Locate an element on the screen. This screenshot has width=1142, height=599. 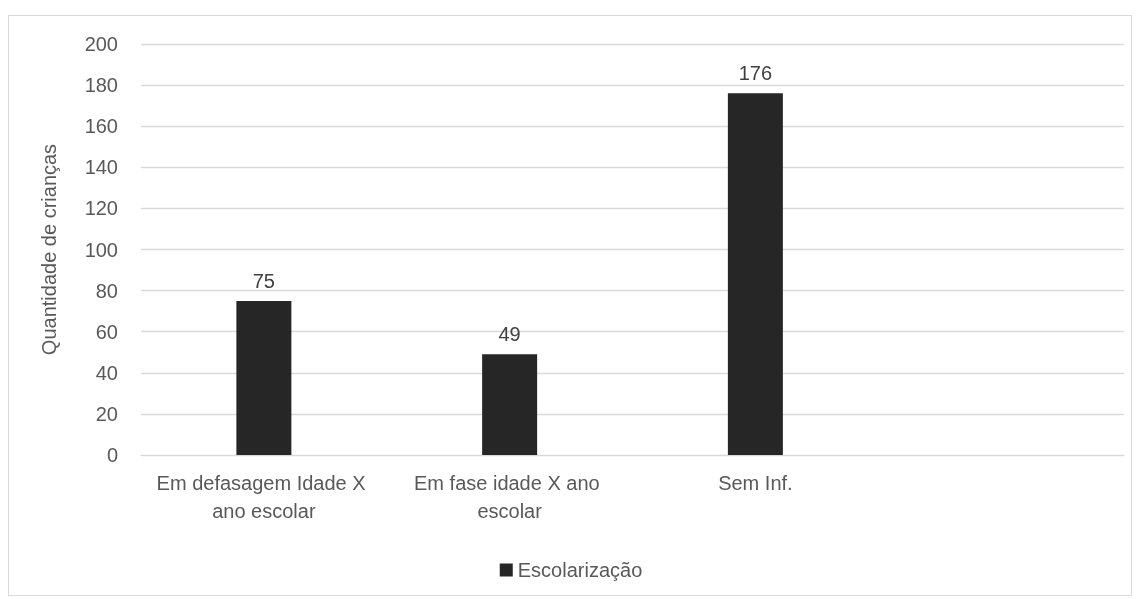
data-label: 176 is located at coordinates (755, 73).